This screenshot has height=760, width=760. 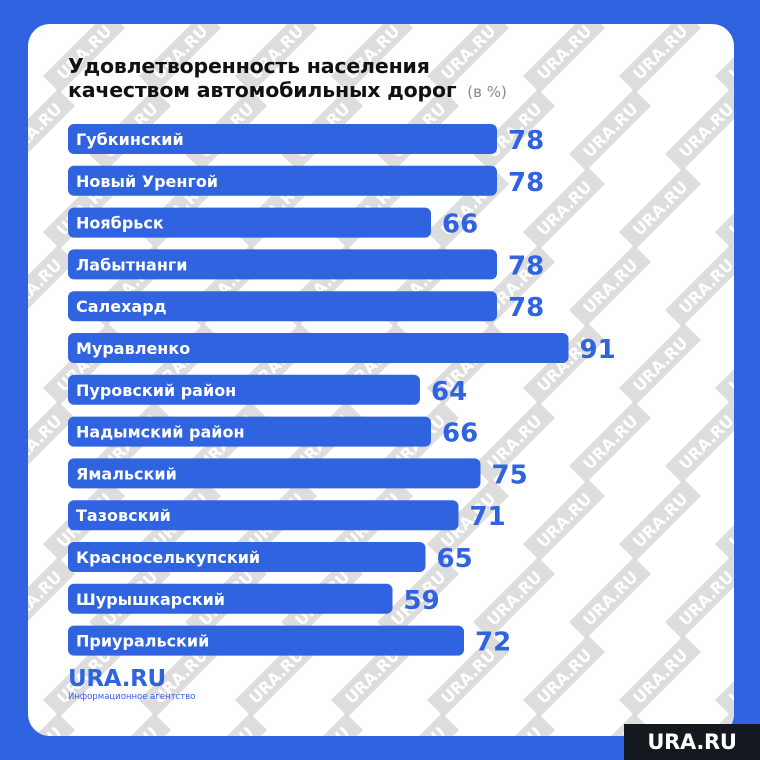 What do you see at coordinates (493, 643) in the screenshot?
I see `bar-value-label: 72` at bounding box center [493, 643].